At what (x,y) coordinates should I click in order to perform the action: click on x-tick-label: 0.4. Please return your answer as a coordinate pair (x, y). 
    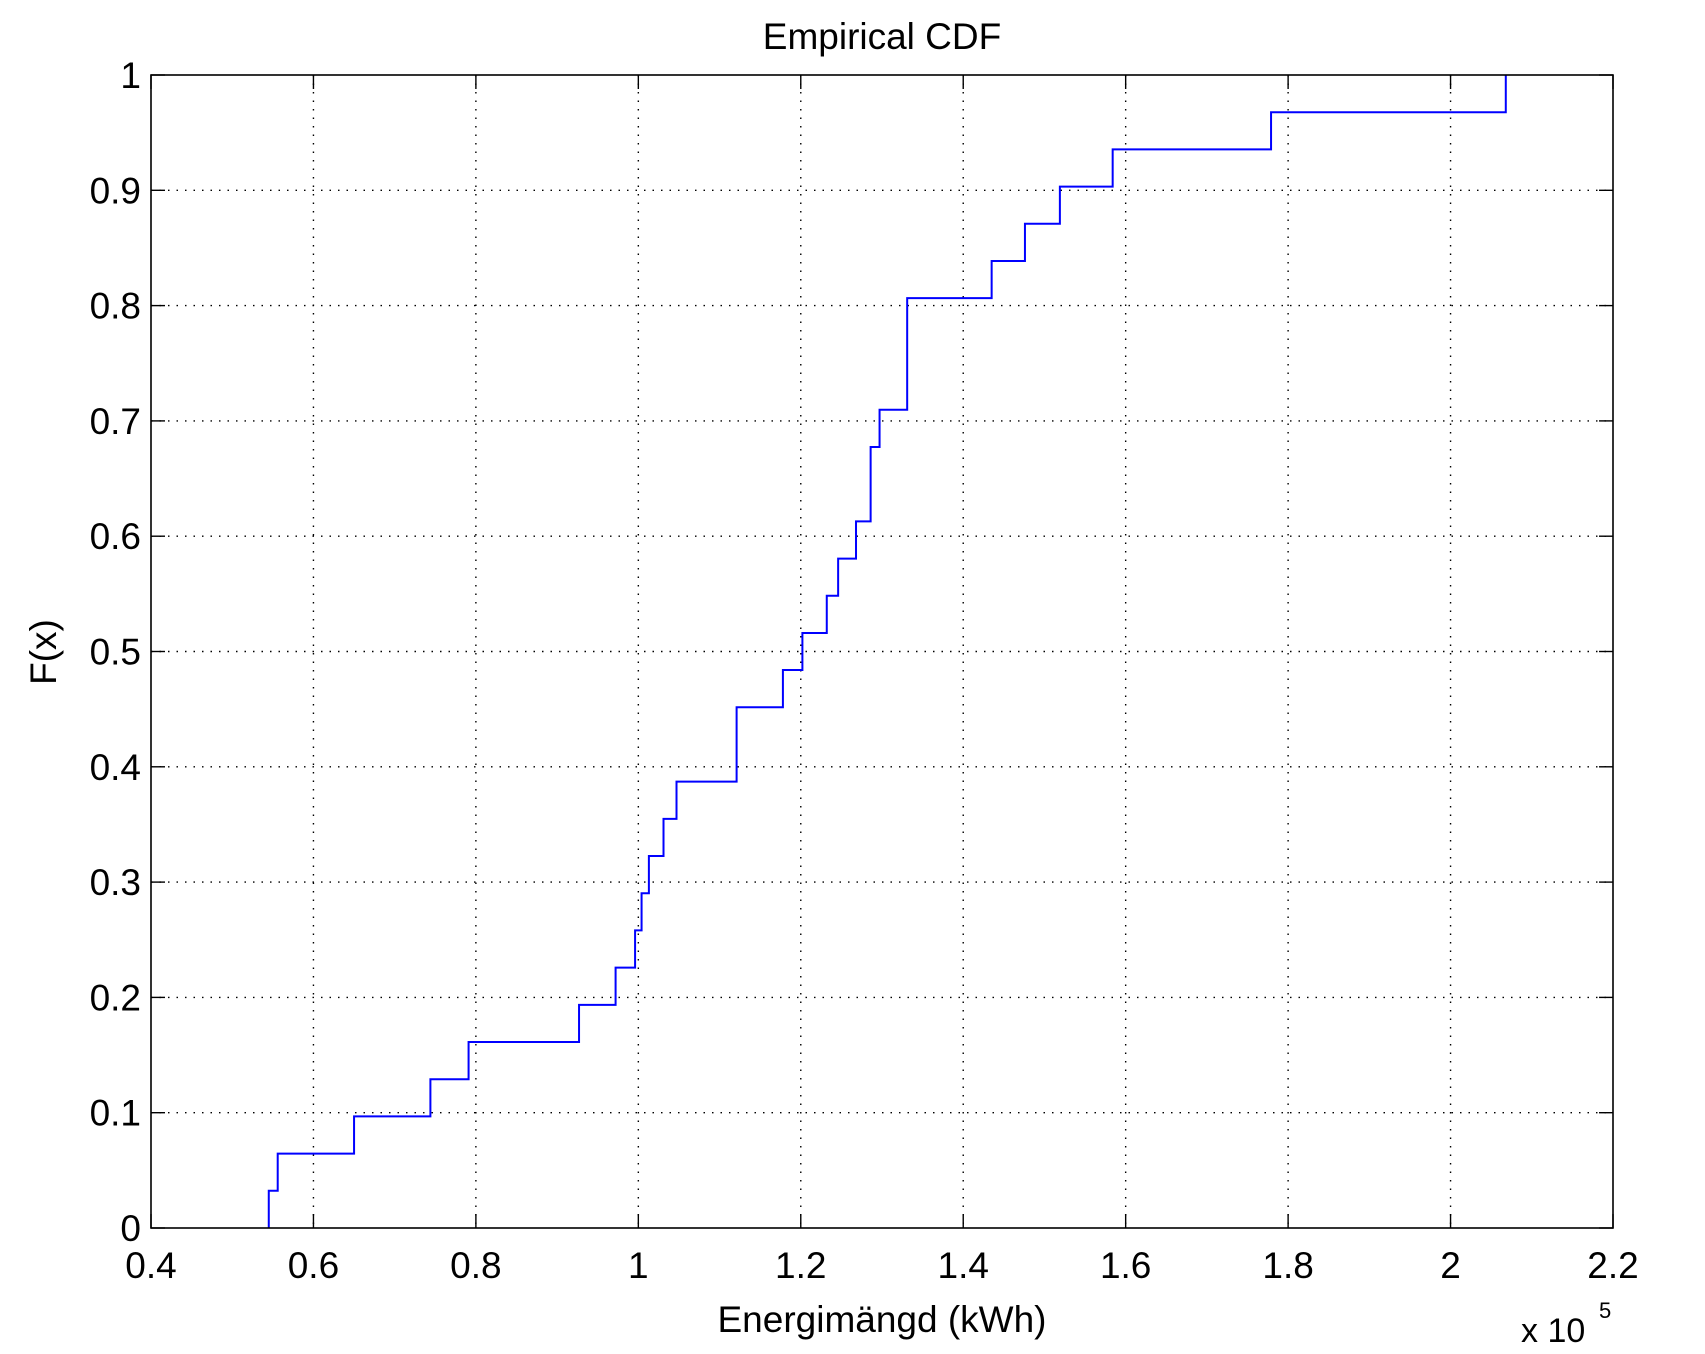
    Looking at the image, I should click on (150, 1265).